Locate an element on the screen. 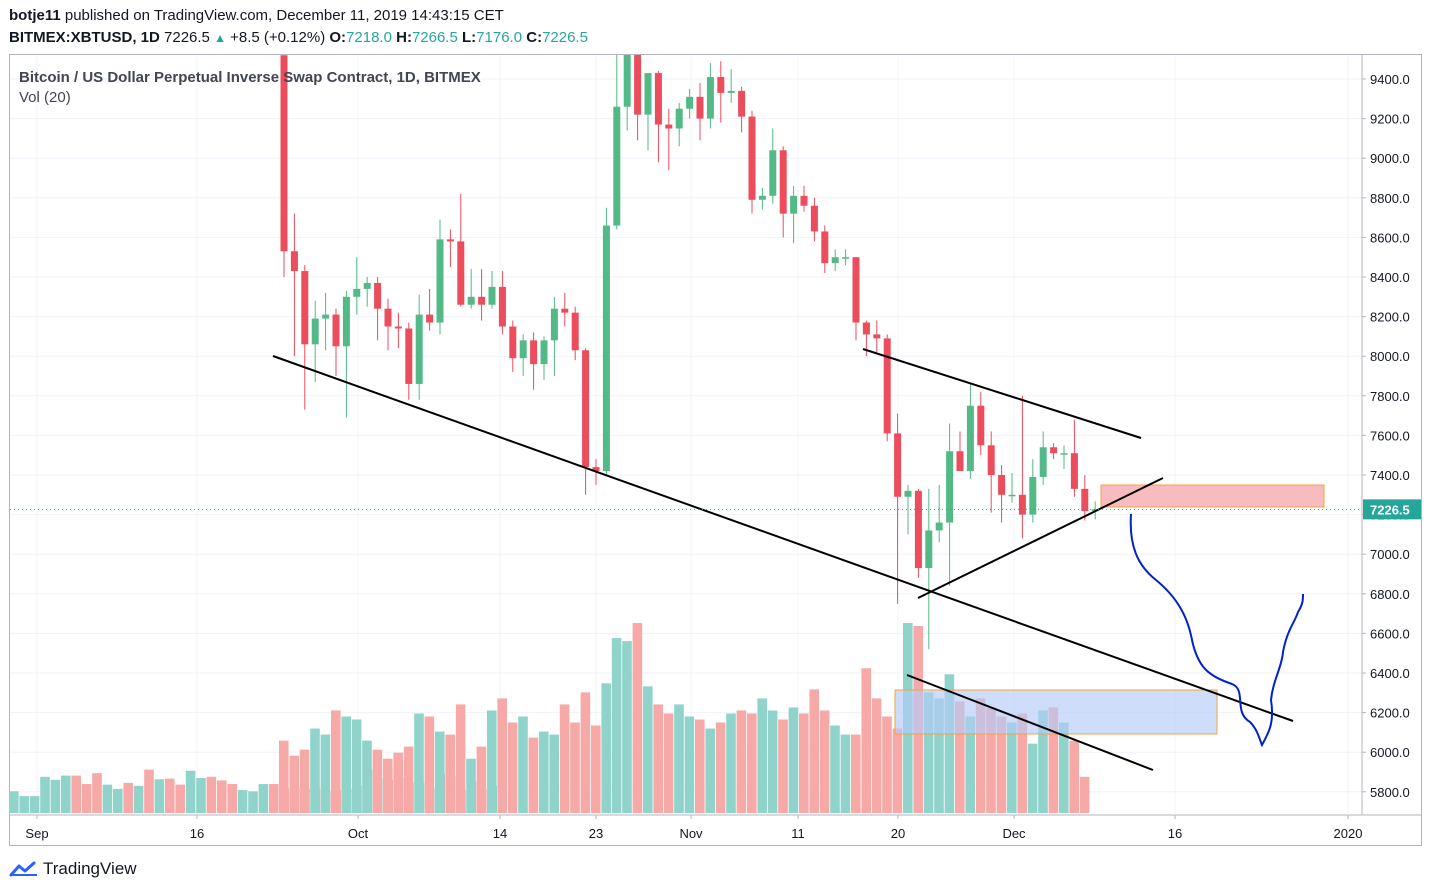 The width and height of the screenshot is (1431, 894). low-value: 7176.0 is located at coordinates (499, 37).